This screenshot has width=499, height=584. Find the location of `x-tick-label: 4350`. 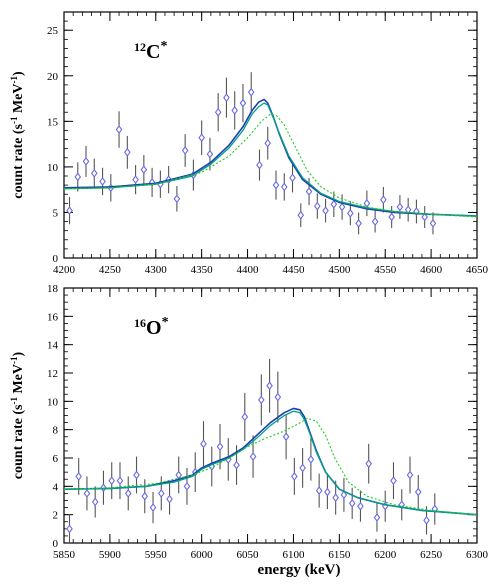

x-tick-label: 4350 is located at coordinates (202, 270).